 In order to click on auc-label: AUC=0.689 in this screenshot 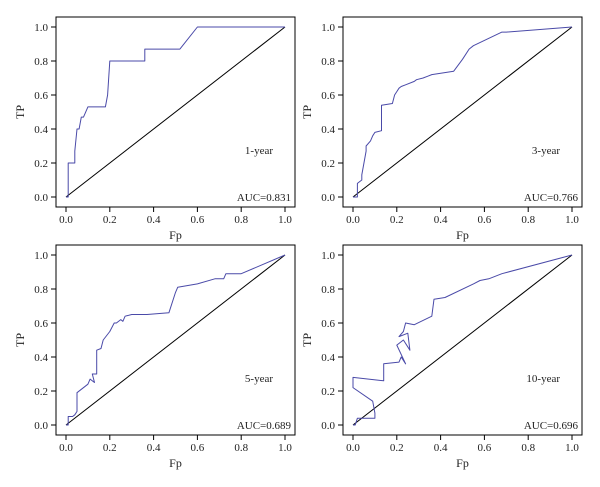, I will do `click(264, 426)`.